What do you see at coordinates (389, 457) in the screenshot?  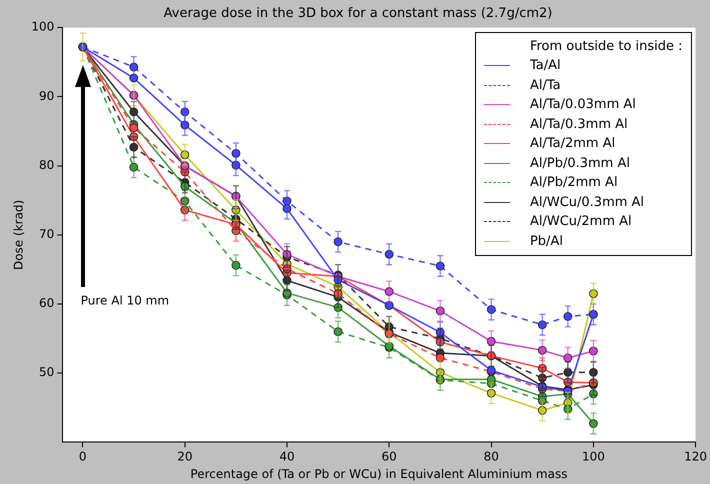 I see `x-tick-label: 60` at bounding box center [389, 457].